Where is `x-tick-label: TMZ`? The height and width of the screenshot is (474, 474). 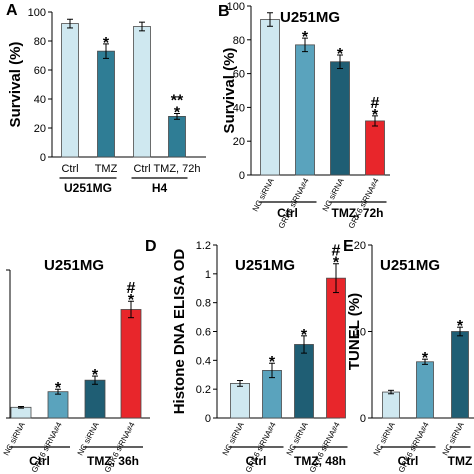 x-tick-label: TMZ is located at coordinates (106, 169).